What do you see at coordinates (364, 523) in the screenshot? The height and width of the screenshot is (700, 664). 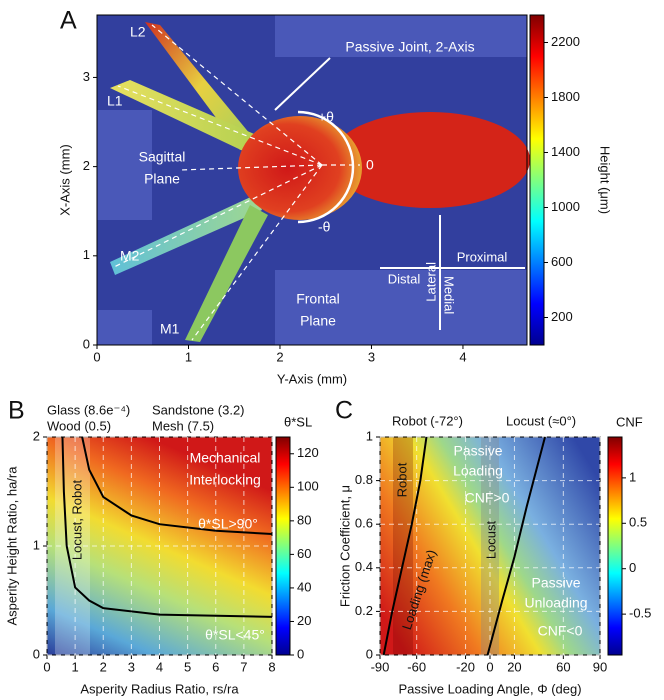 I see `y-tick-label: 0.6` at bounding box center [364, 523].